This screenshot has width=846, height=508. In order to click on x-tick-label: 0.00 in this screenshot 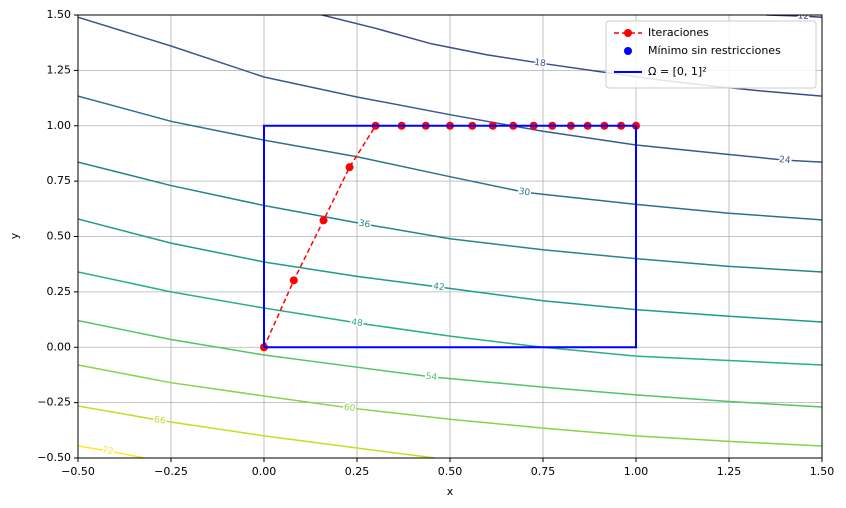, I will do `click(264, 471)`.